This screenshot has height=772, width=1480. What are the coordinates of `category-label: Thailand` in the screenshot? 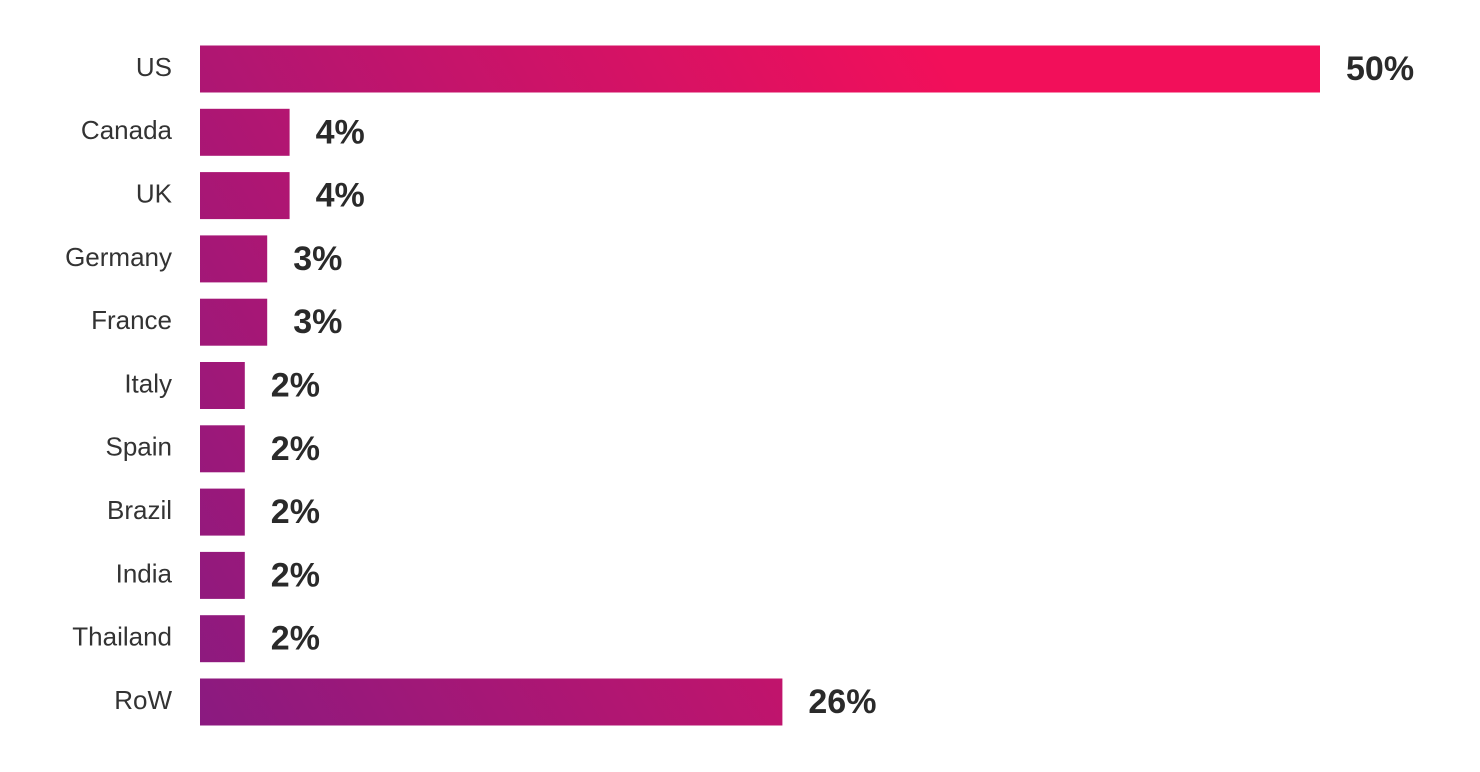 It's located at (122, 637).